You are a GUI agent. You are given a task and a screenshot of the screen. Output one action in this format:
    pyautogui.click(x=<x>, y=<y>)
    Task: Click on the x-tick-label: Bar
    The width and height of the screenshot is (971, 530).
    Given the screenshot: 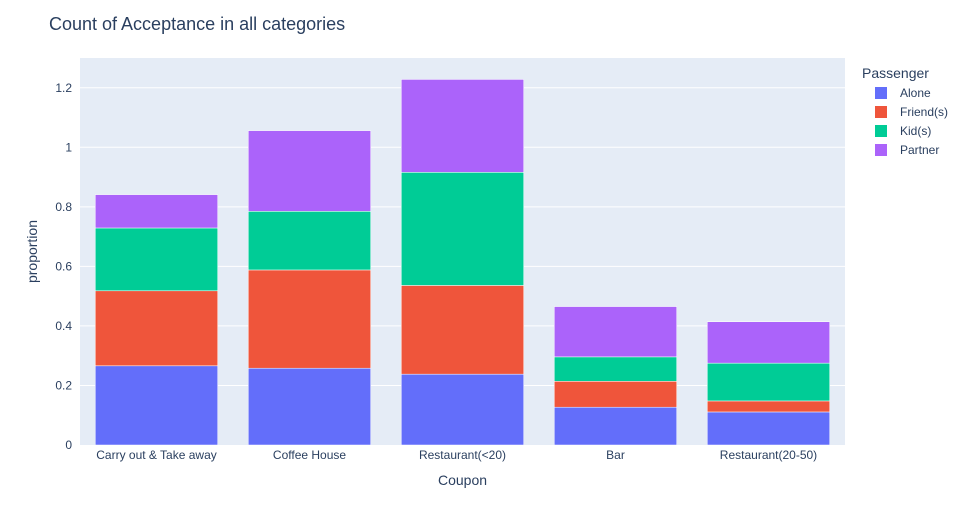 What is the action you would take?
    pyautogui.click(x=615, y=455)
    